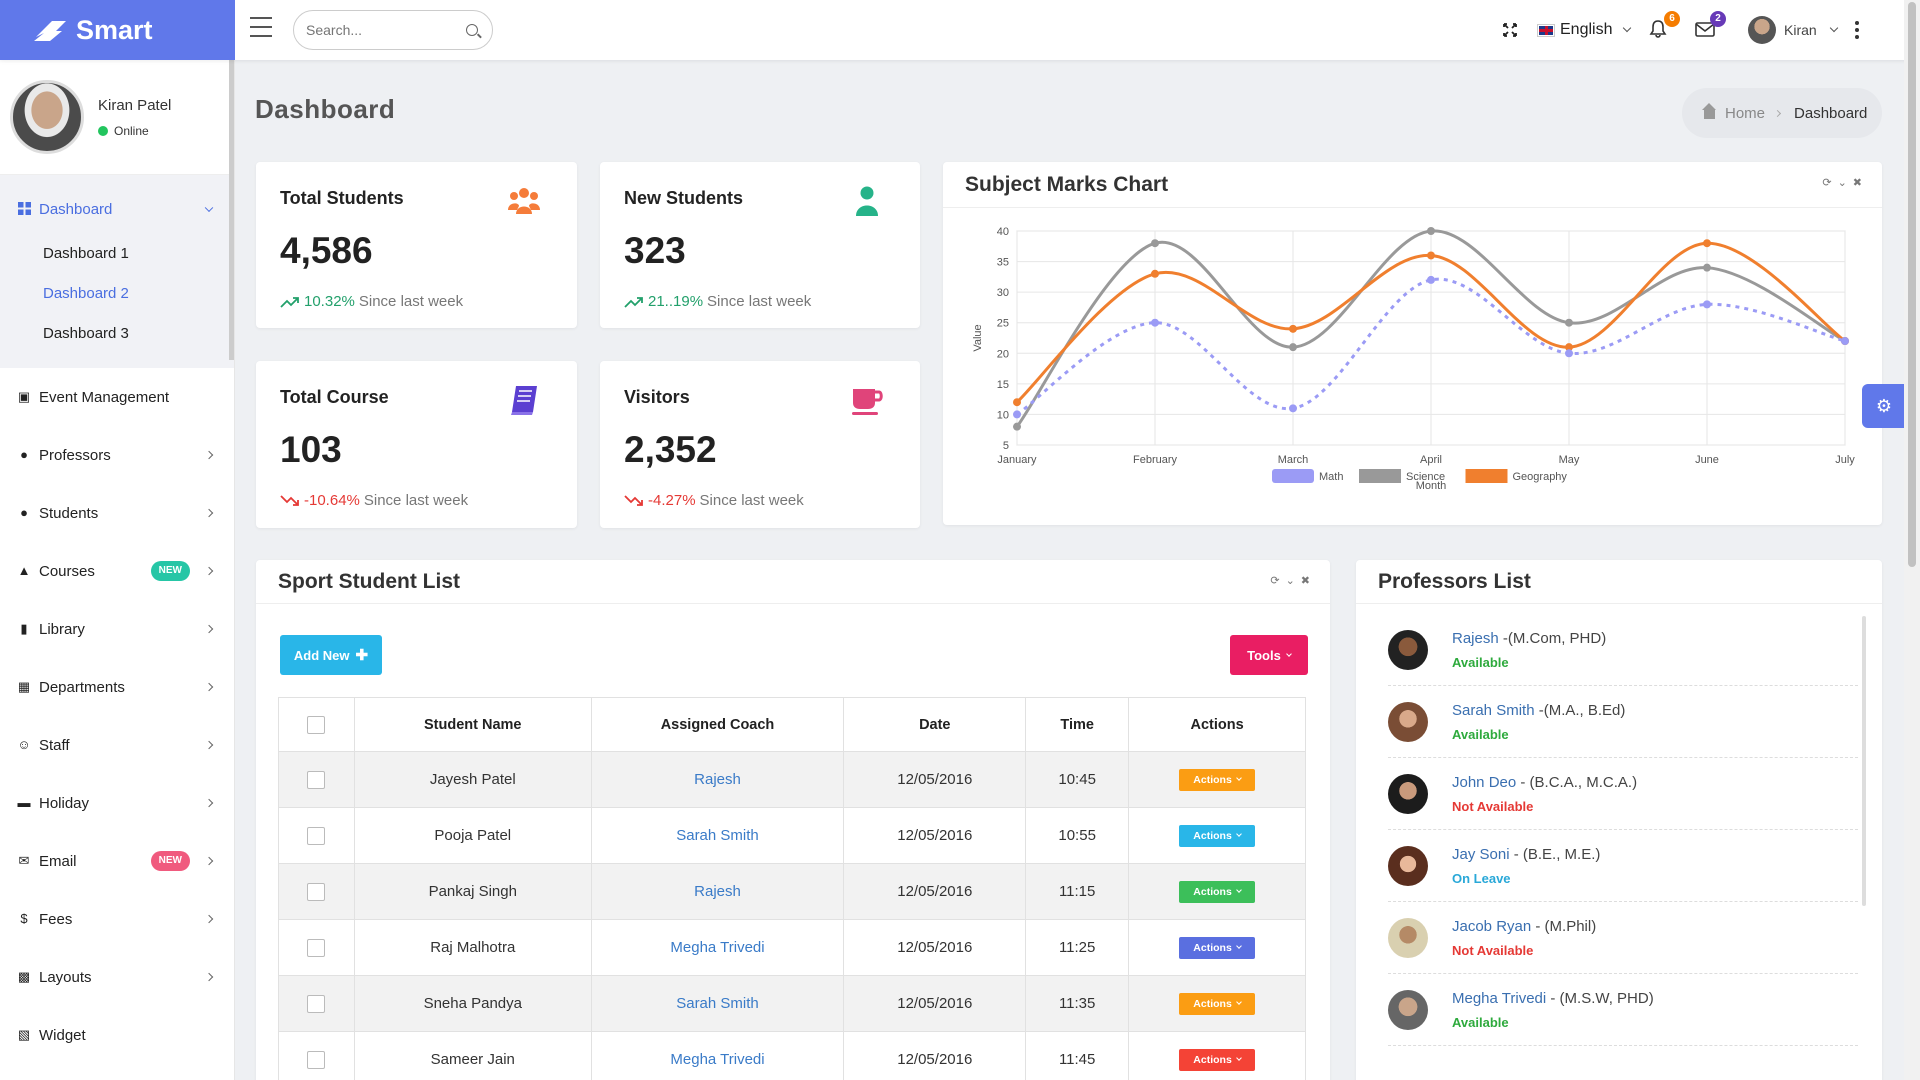 The height and width of the screenshot is (1080, 1920). I want to click on breadcrumb-home-link: Home, so click(1745, 113).